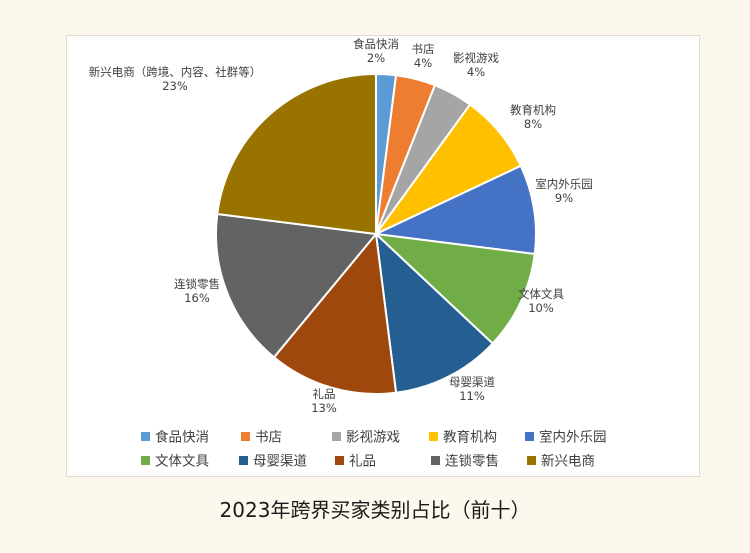 The image size is (750, 553). I want to click on legend-label: 母婴渠道, so click(280, 462).